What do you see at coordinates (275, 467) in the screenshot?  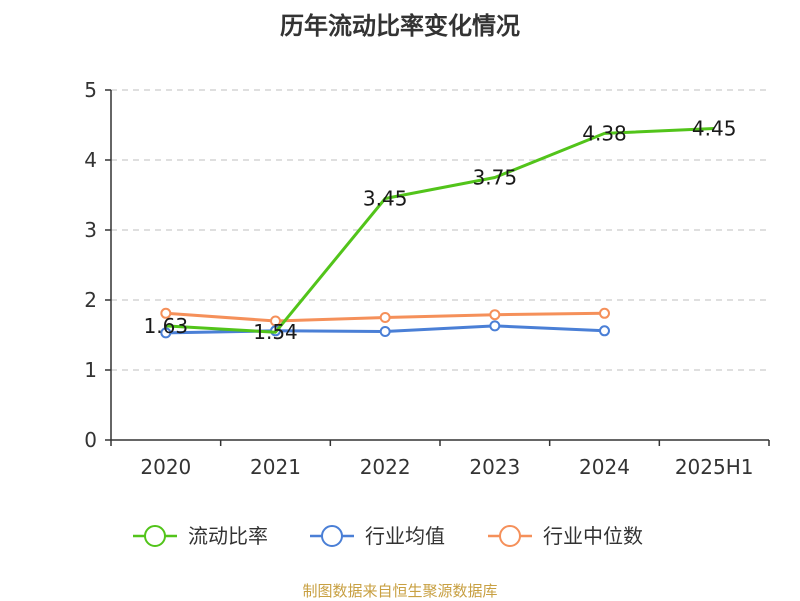 I see `x-tick-label: 2021` at bounding box center [275, 467].